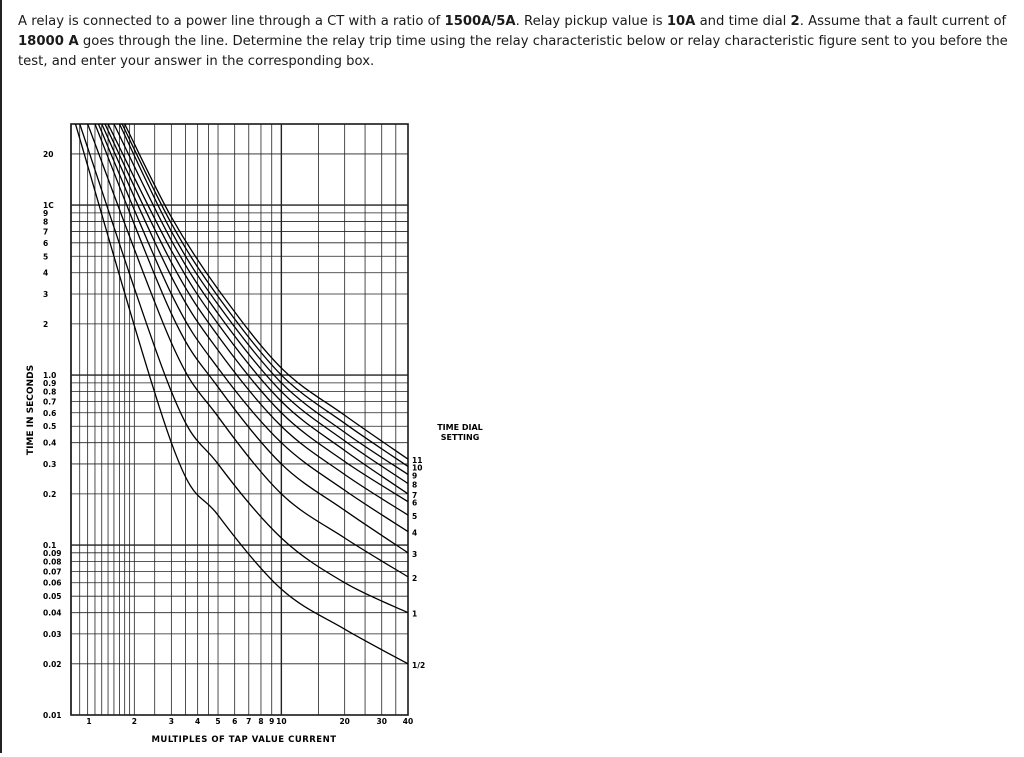 The height and width of the screenshot is (757, 1024). Describe the element at coordinates (52, 634) in the screenshot. I see `y-tick-label: 0.03` at that location.